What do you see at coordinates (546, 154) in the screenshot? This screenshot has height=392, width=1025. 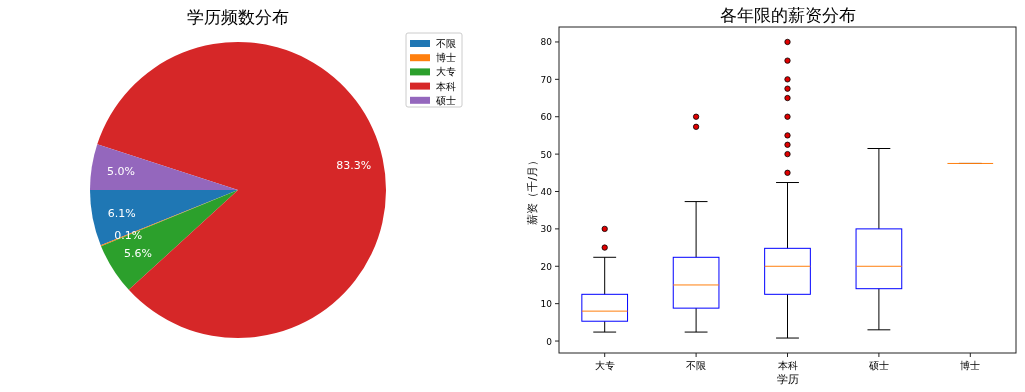 I see `y-tick-label: 50` at bounding box center [546, 154].